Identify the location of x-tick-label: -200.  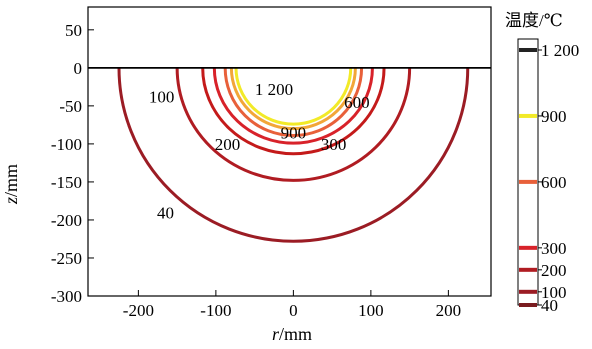
(138, 310).